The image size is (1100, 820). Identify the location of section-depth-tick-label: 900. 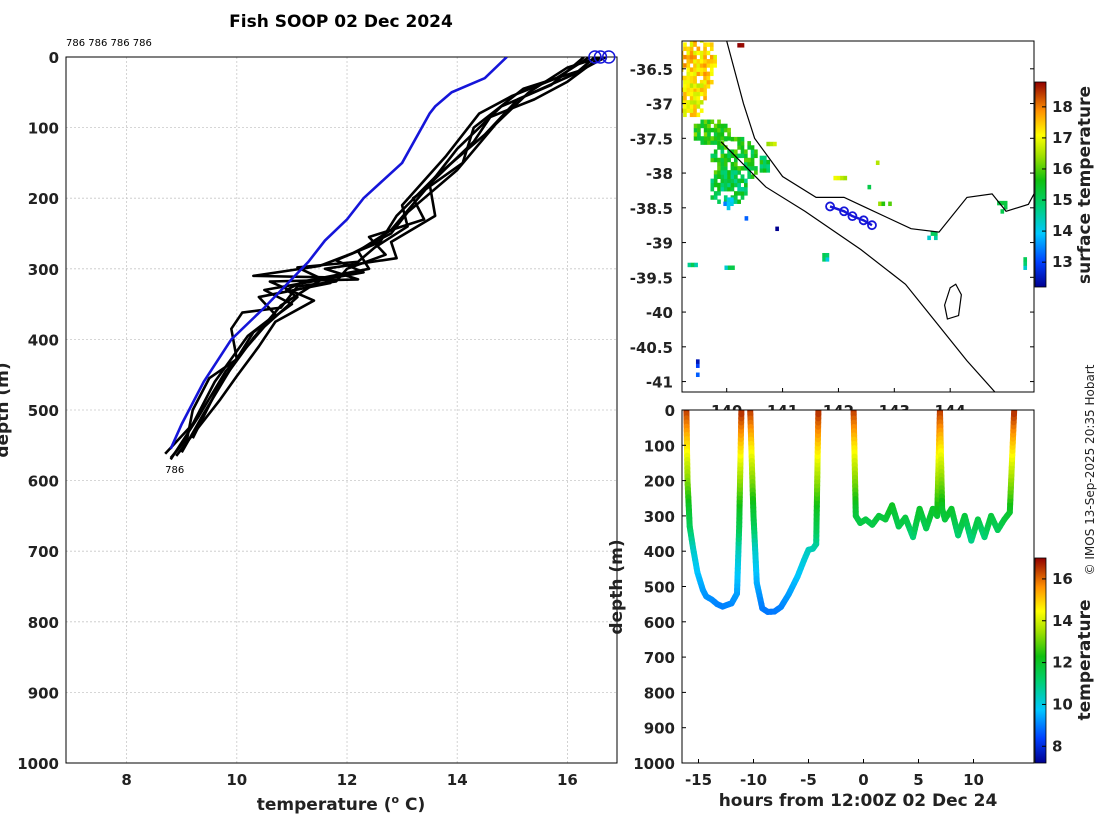
(659, 729).